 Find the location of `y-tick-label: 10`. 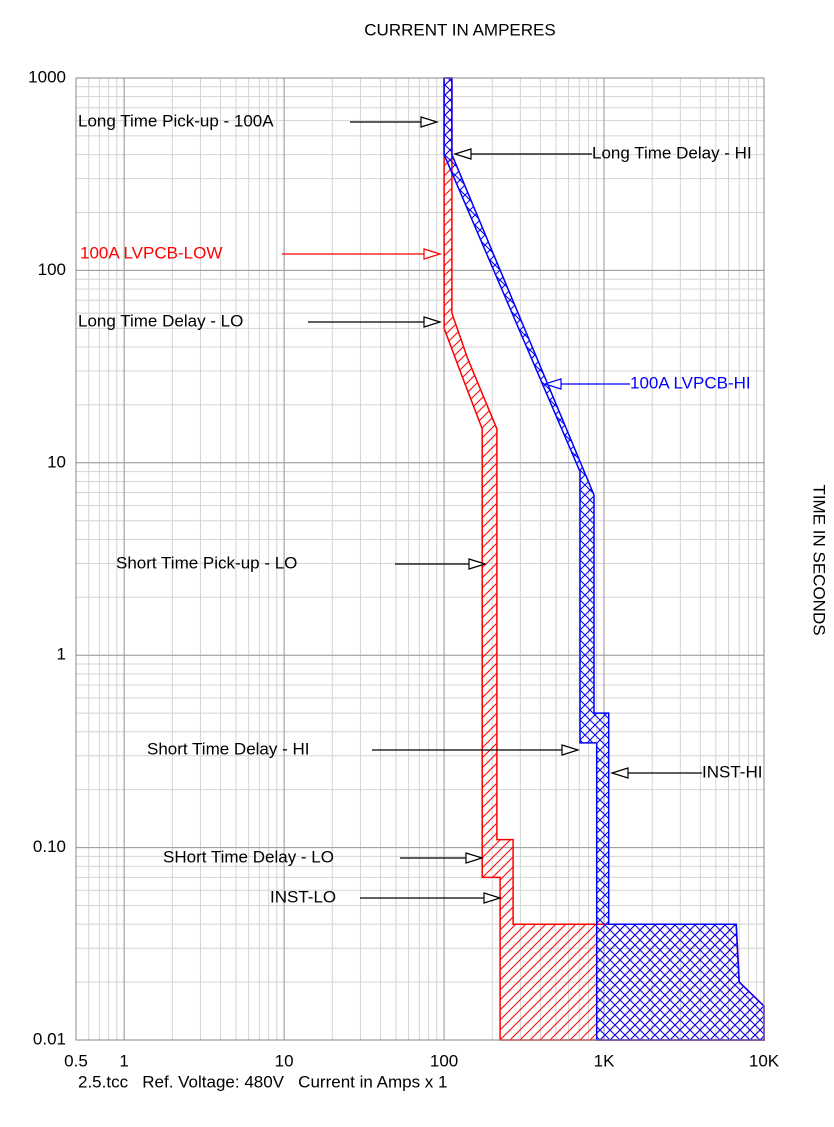

y-tick-label: 10 is located at coordinates (56, 461).